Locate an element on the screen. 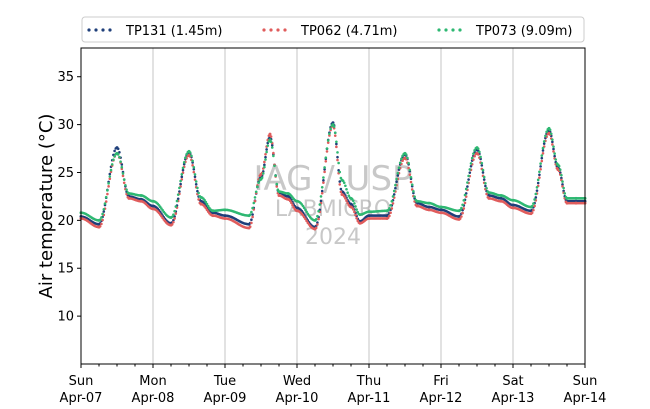  x-tick-date: Apr-12 is located at coordinates (441, 398).